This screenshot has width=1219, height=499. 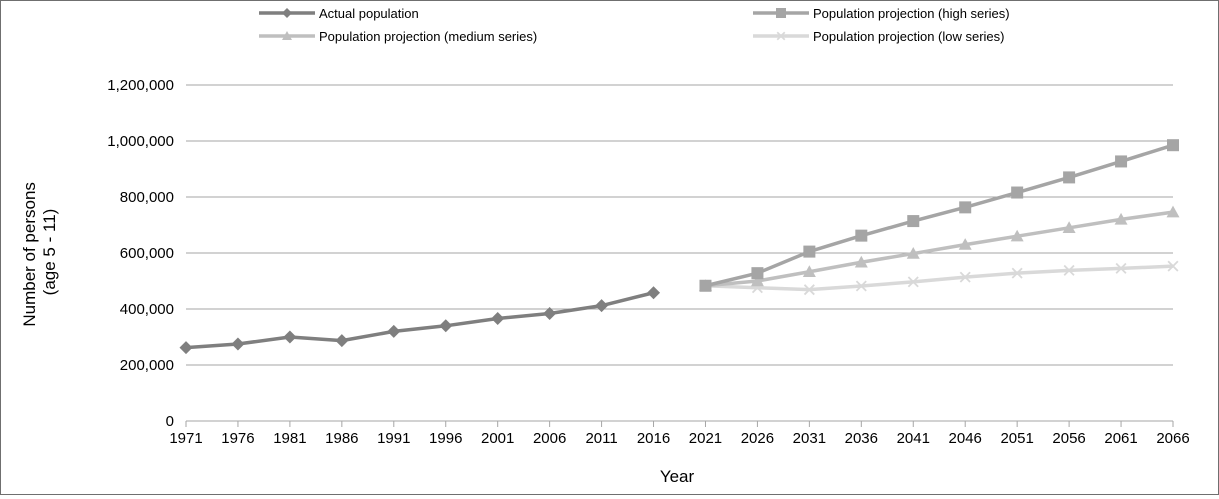 What do you see at coordinates (1016, 438) in the screenshot?
I see `x-tick-label: 2051` at bounding box center [1016, 438].